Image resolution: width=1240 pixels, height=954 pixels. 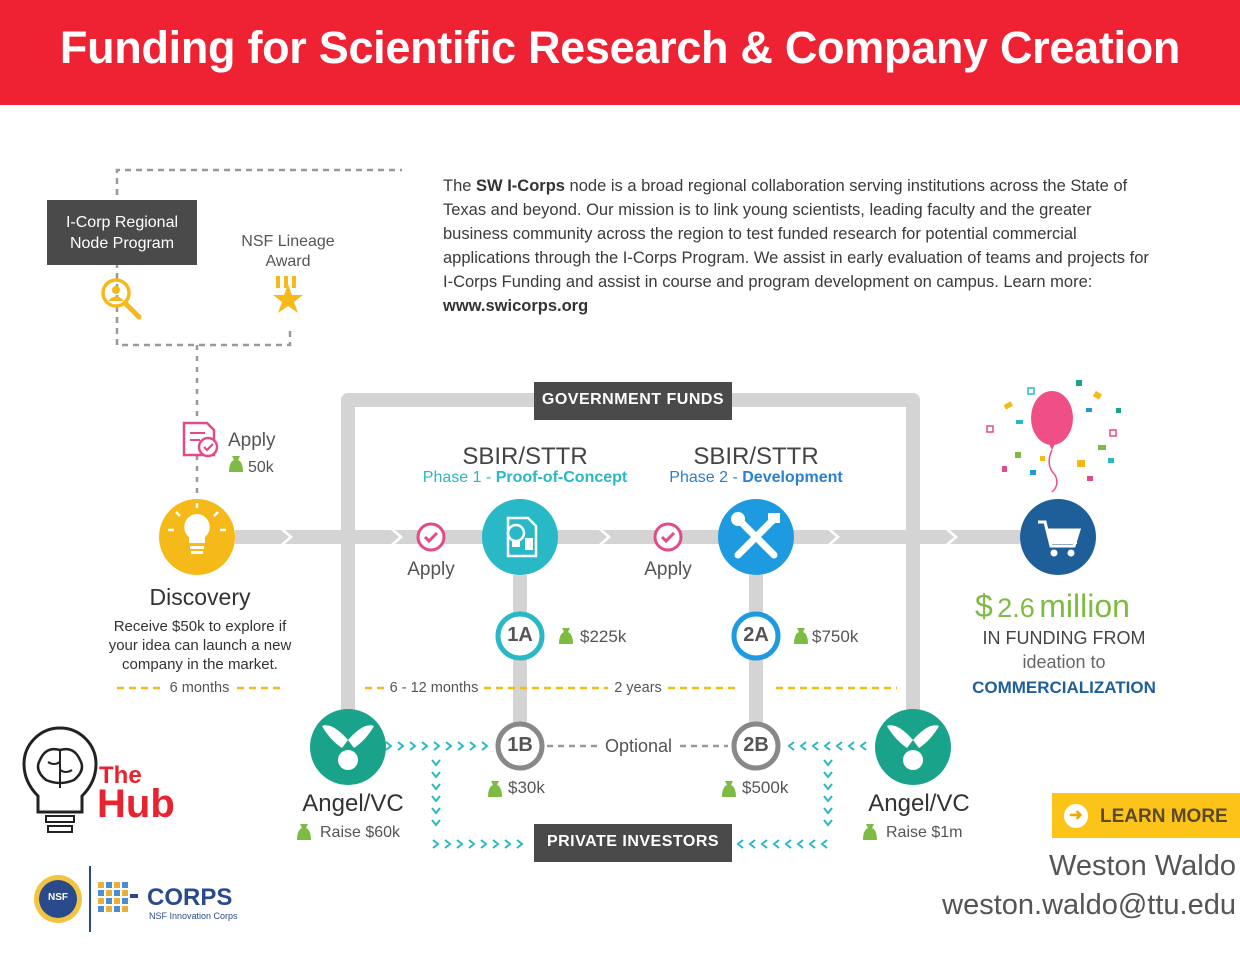 What do you see at coordinates (1052, 442) in the screenshot?
I see `balloon-icon` at bounding box center [1052, 442].